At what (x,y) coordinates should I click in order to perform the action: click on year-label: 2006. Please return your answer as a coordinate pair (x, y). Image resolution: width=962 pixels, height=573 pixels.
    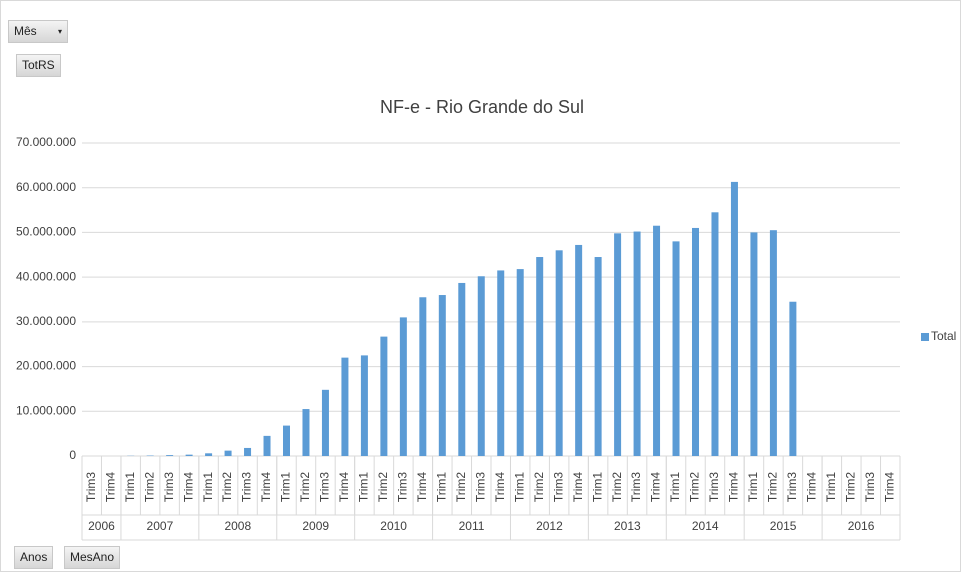
    Looking at the image, I should click on (101, 526).